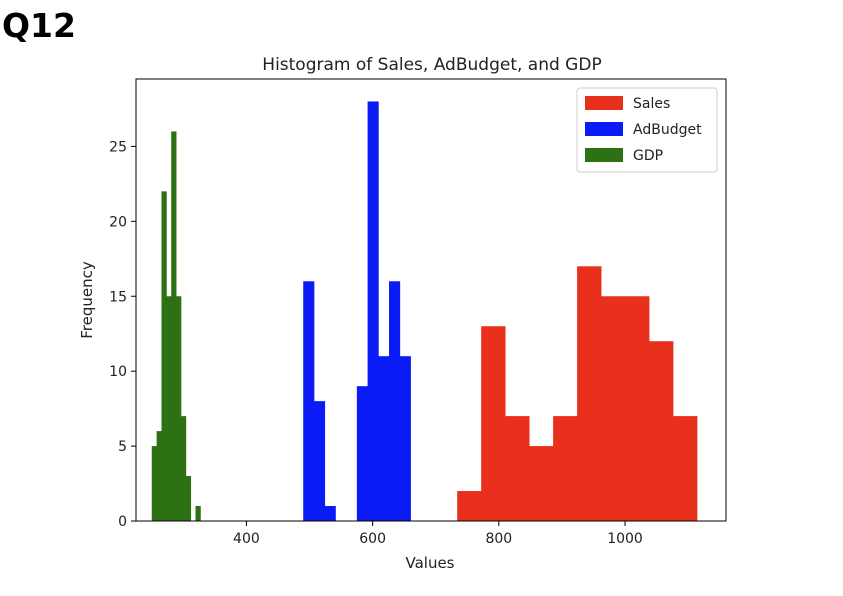  What do you see at coordinates (246, 539) in the screenshot?
I see `x-tick-label: 400` at bounding box center [246, 539].